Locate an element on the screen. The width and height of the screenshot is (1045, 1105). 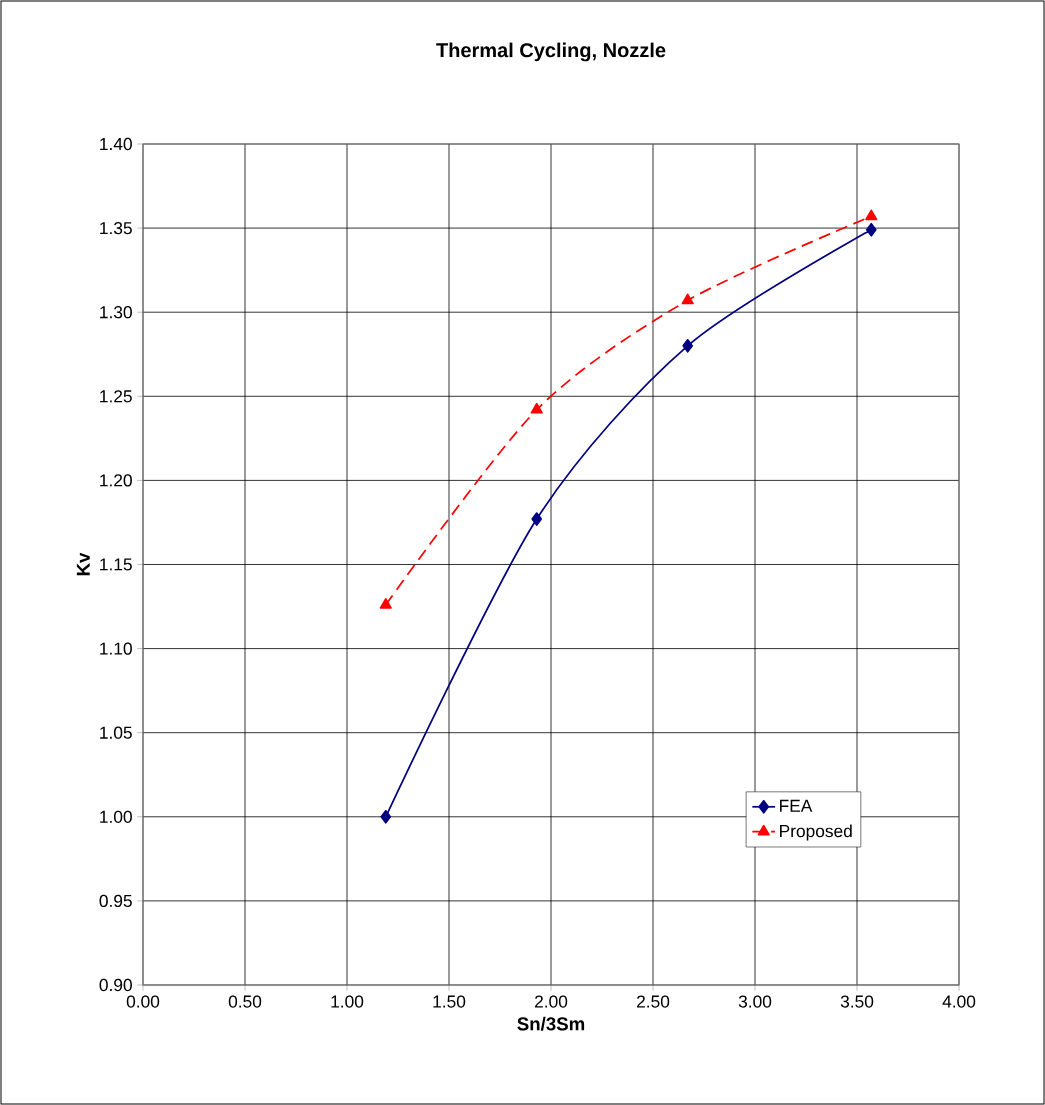
x-tick-label: 1.50 is located at coordinates (449, 1001).